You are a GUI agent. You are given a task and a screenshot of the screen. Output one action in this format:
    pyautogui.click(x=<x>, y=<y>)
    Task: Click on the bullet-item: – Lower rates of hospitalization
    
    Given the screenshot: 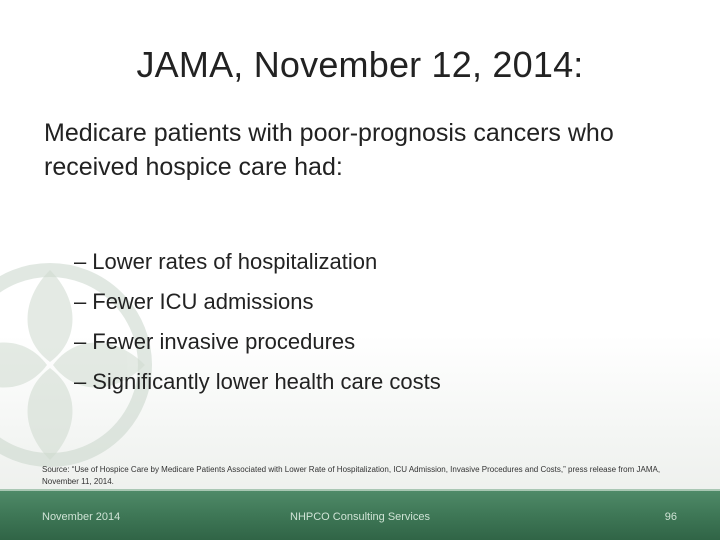 What is the action you would take?
    pyautogui.click(x=257, y=262)
    